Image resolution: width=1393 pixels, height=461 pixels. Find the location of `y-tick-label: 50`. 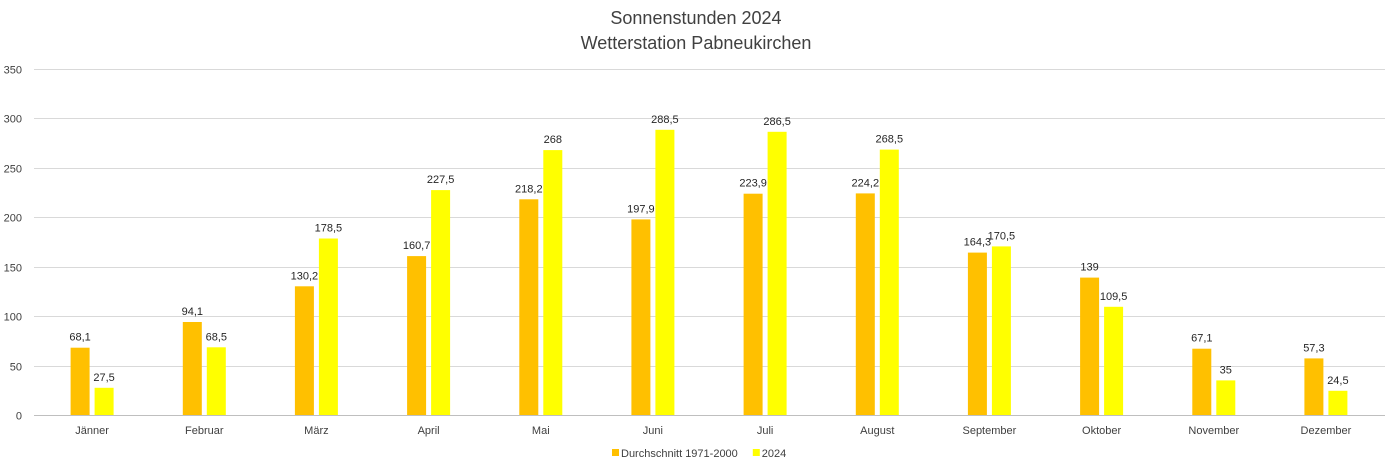

y-tick-label: 50 is located at coordinates (16, 368).